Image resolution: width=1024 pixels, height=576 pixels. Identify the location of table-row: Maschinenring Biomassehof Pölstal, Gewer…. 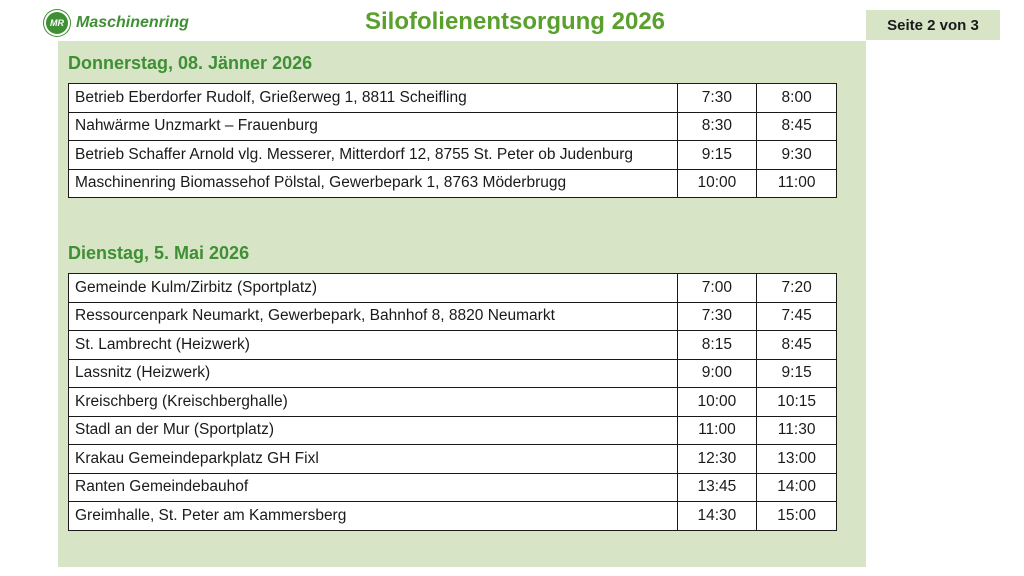
(452, 183).